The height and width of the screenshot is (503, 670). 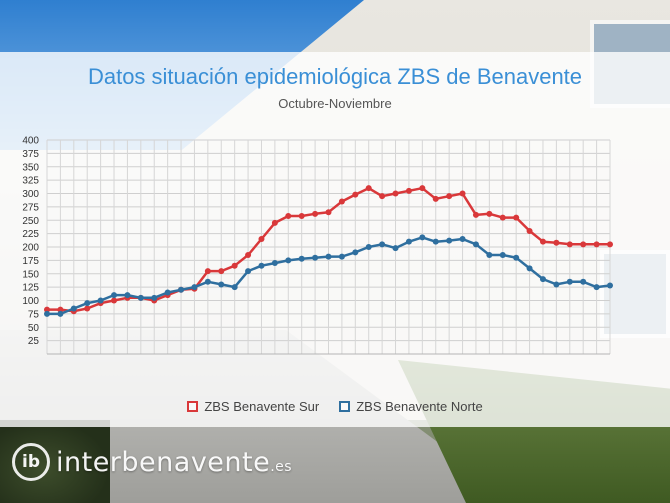 What do you see at coordinates (253, 406) in the screenshot?
I see `legend-item-sur: ZBS Benavente Sur` at bounding box center [253, 406].